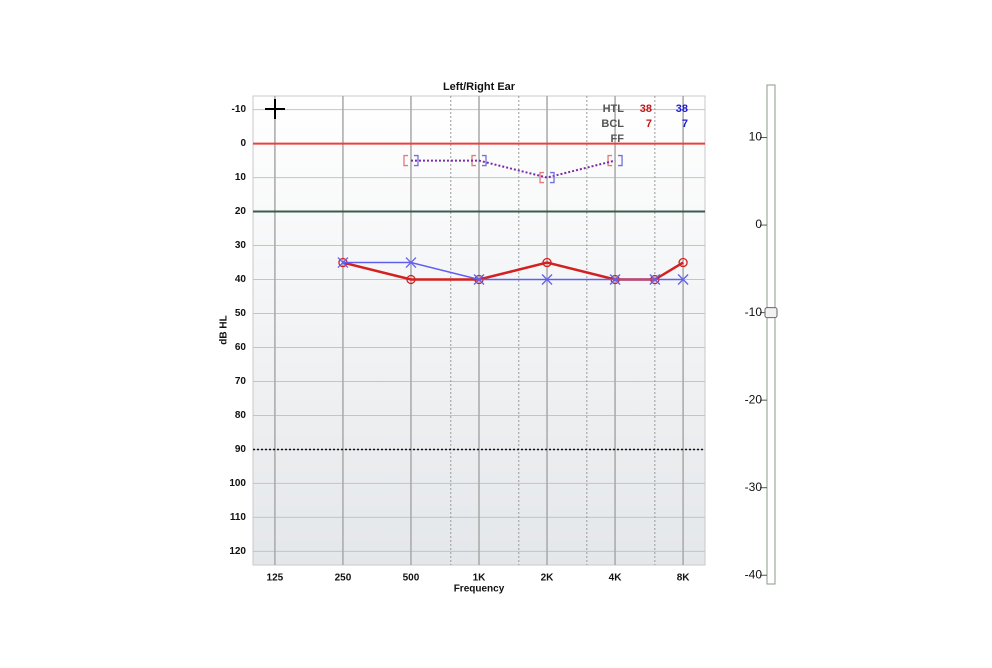  I want to click on slider-tick-label: -30, so click(754, 487).